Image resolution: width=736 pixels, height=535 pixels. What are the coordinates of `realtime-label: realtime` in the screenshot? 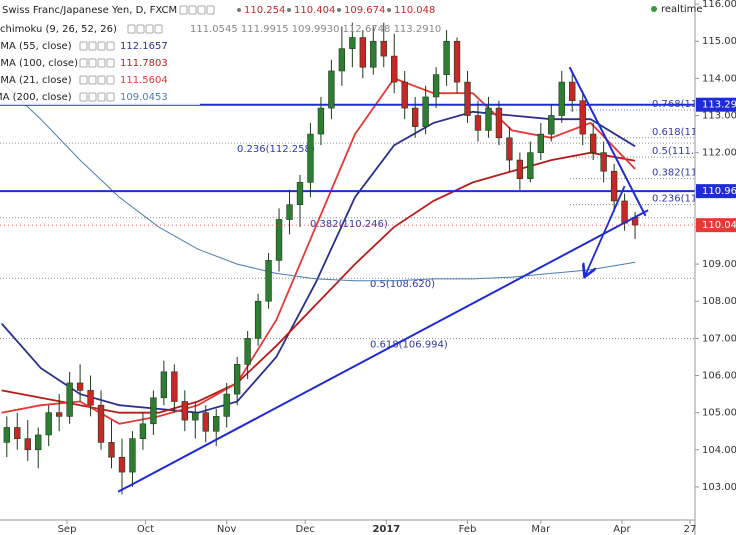 It's located at (682, 9).